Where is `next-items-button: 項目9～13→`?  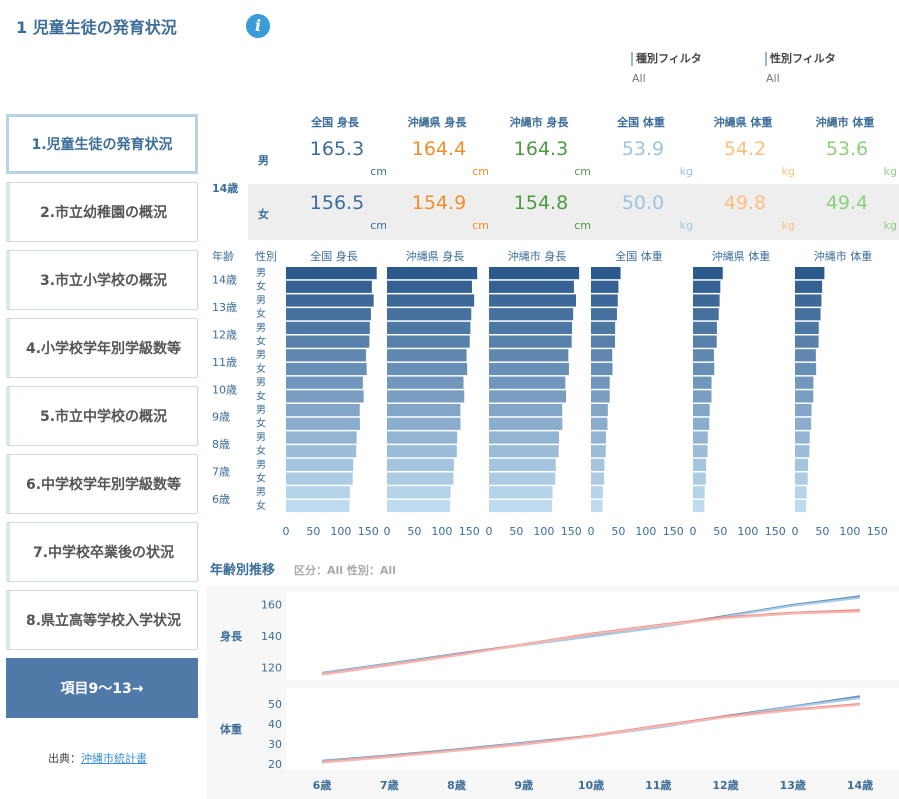
next-items-button: 項目9～13→ is located at coordinates (102, 688).